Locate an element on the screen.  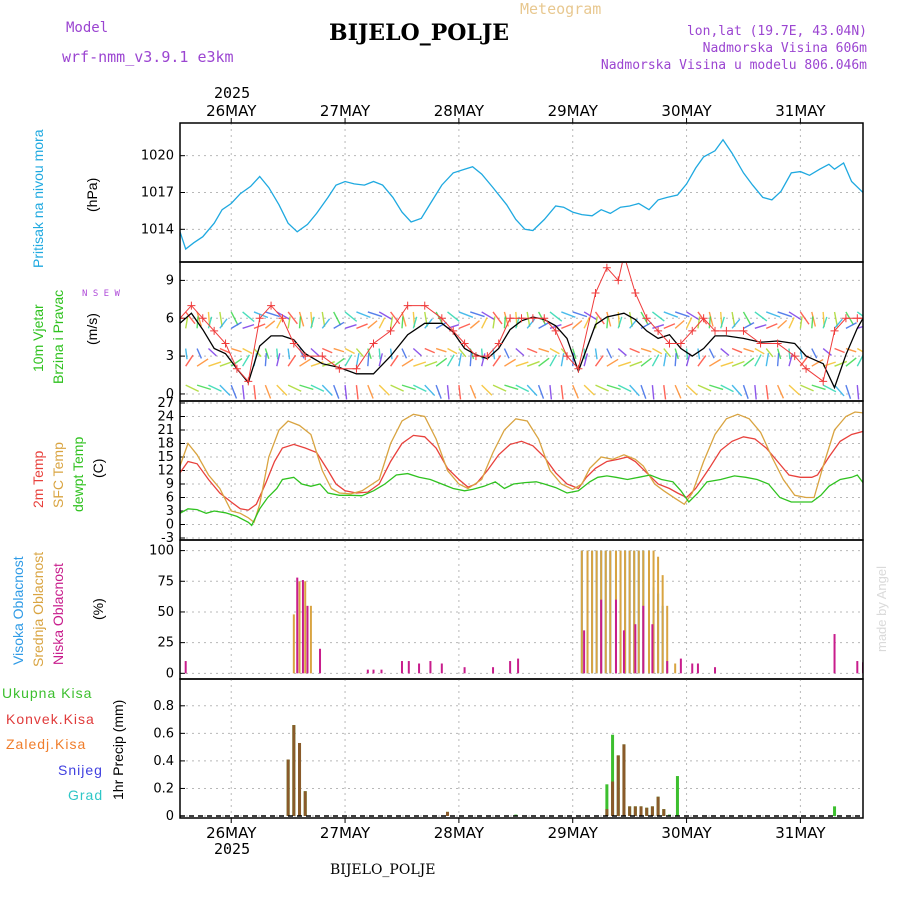
legend-frozen-rain: Zaledj.Kisa is located at coordinates (46, 744).